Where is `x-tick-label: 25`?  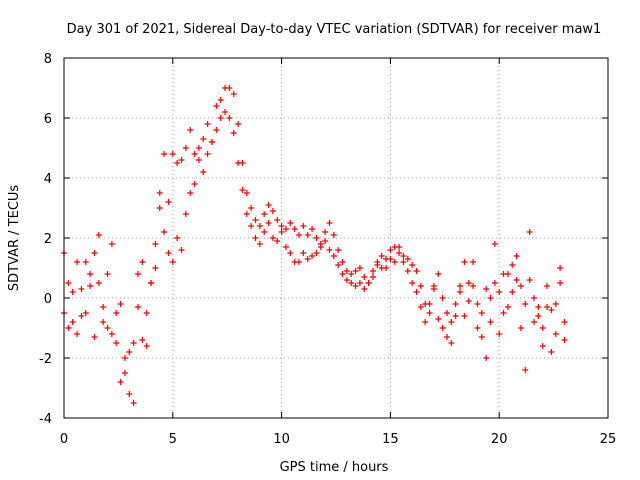 x-tick-label: 25 is located at coordinates (608, 439).